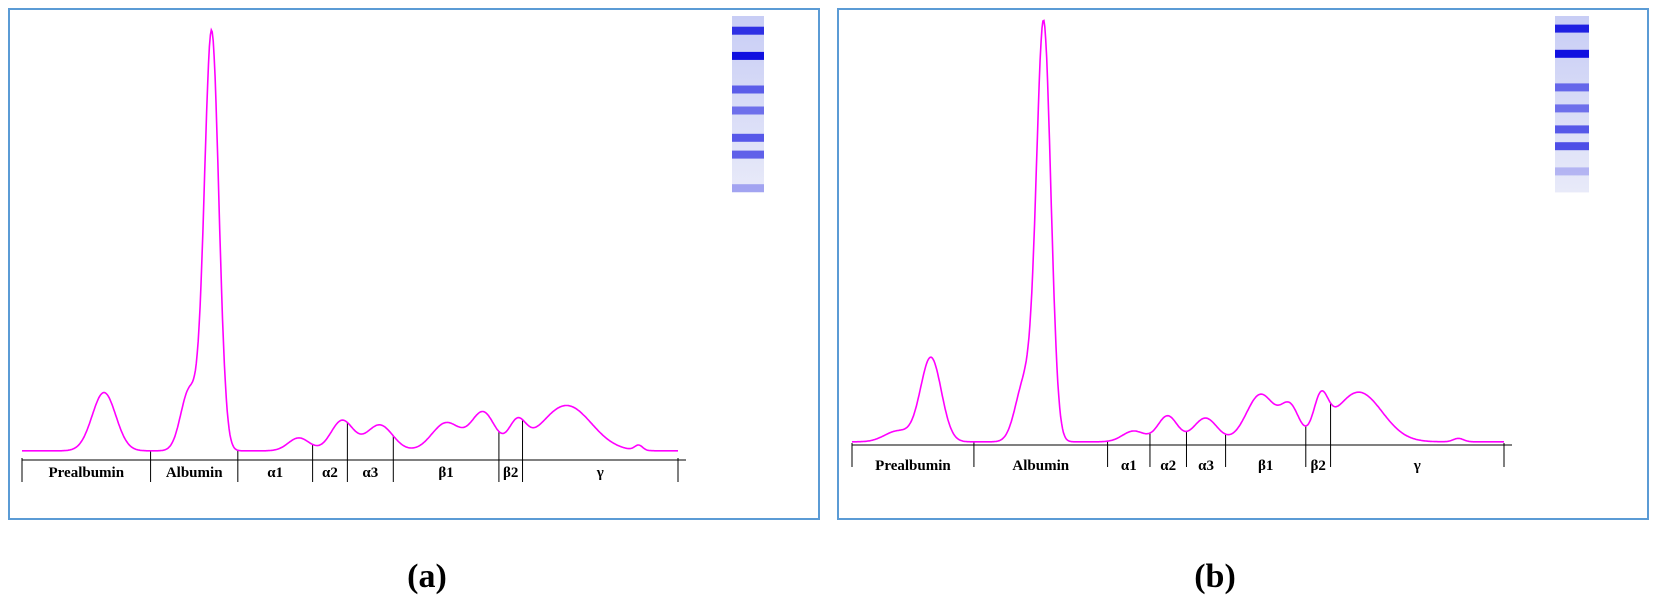  What do you see at coordinates (1215, 576) in the screenshot?
I see `panel-caption-b: (b)` at bounding box center [1215, 576].